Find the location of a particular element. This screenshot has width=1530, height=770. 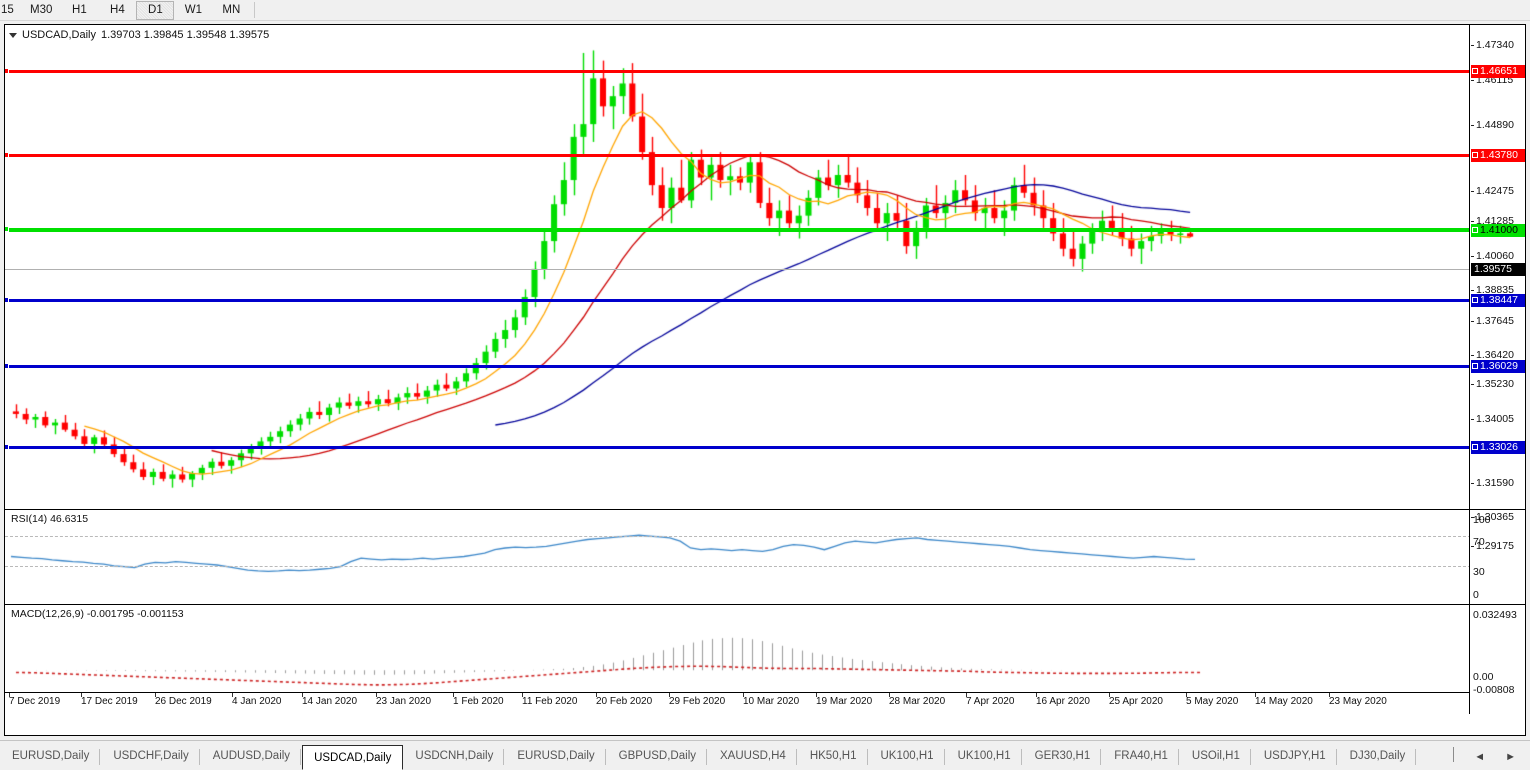

toolbar-divider is located at coordinates (255, 10).